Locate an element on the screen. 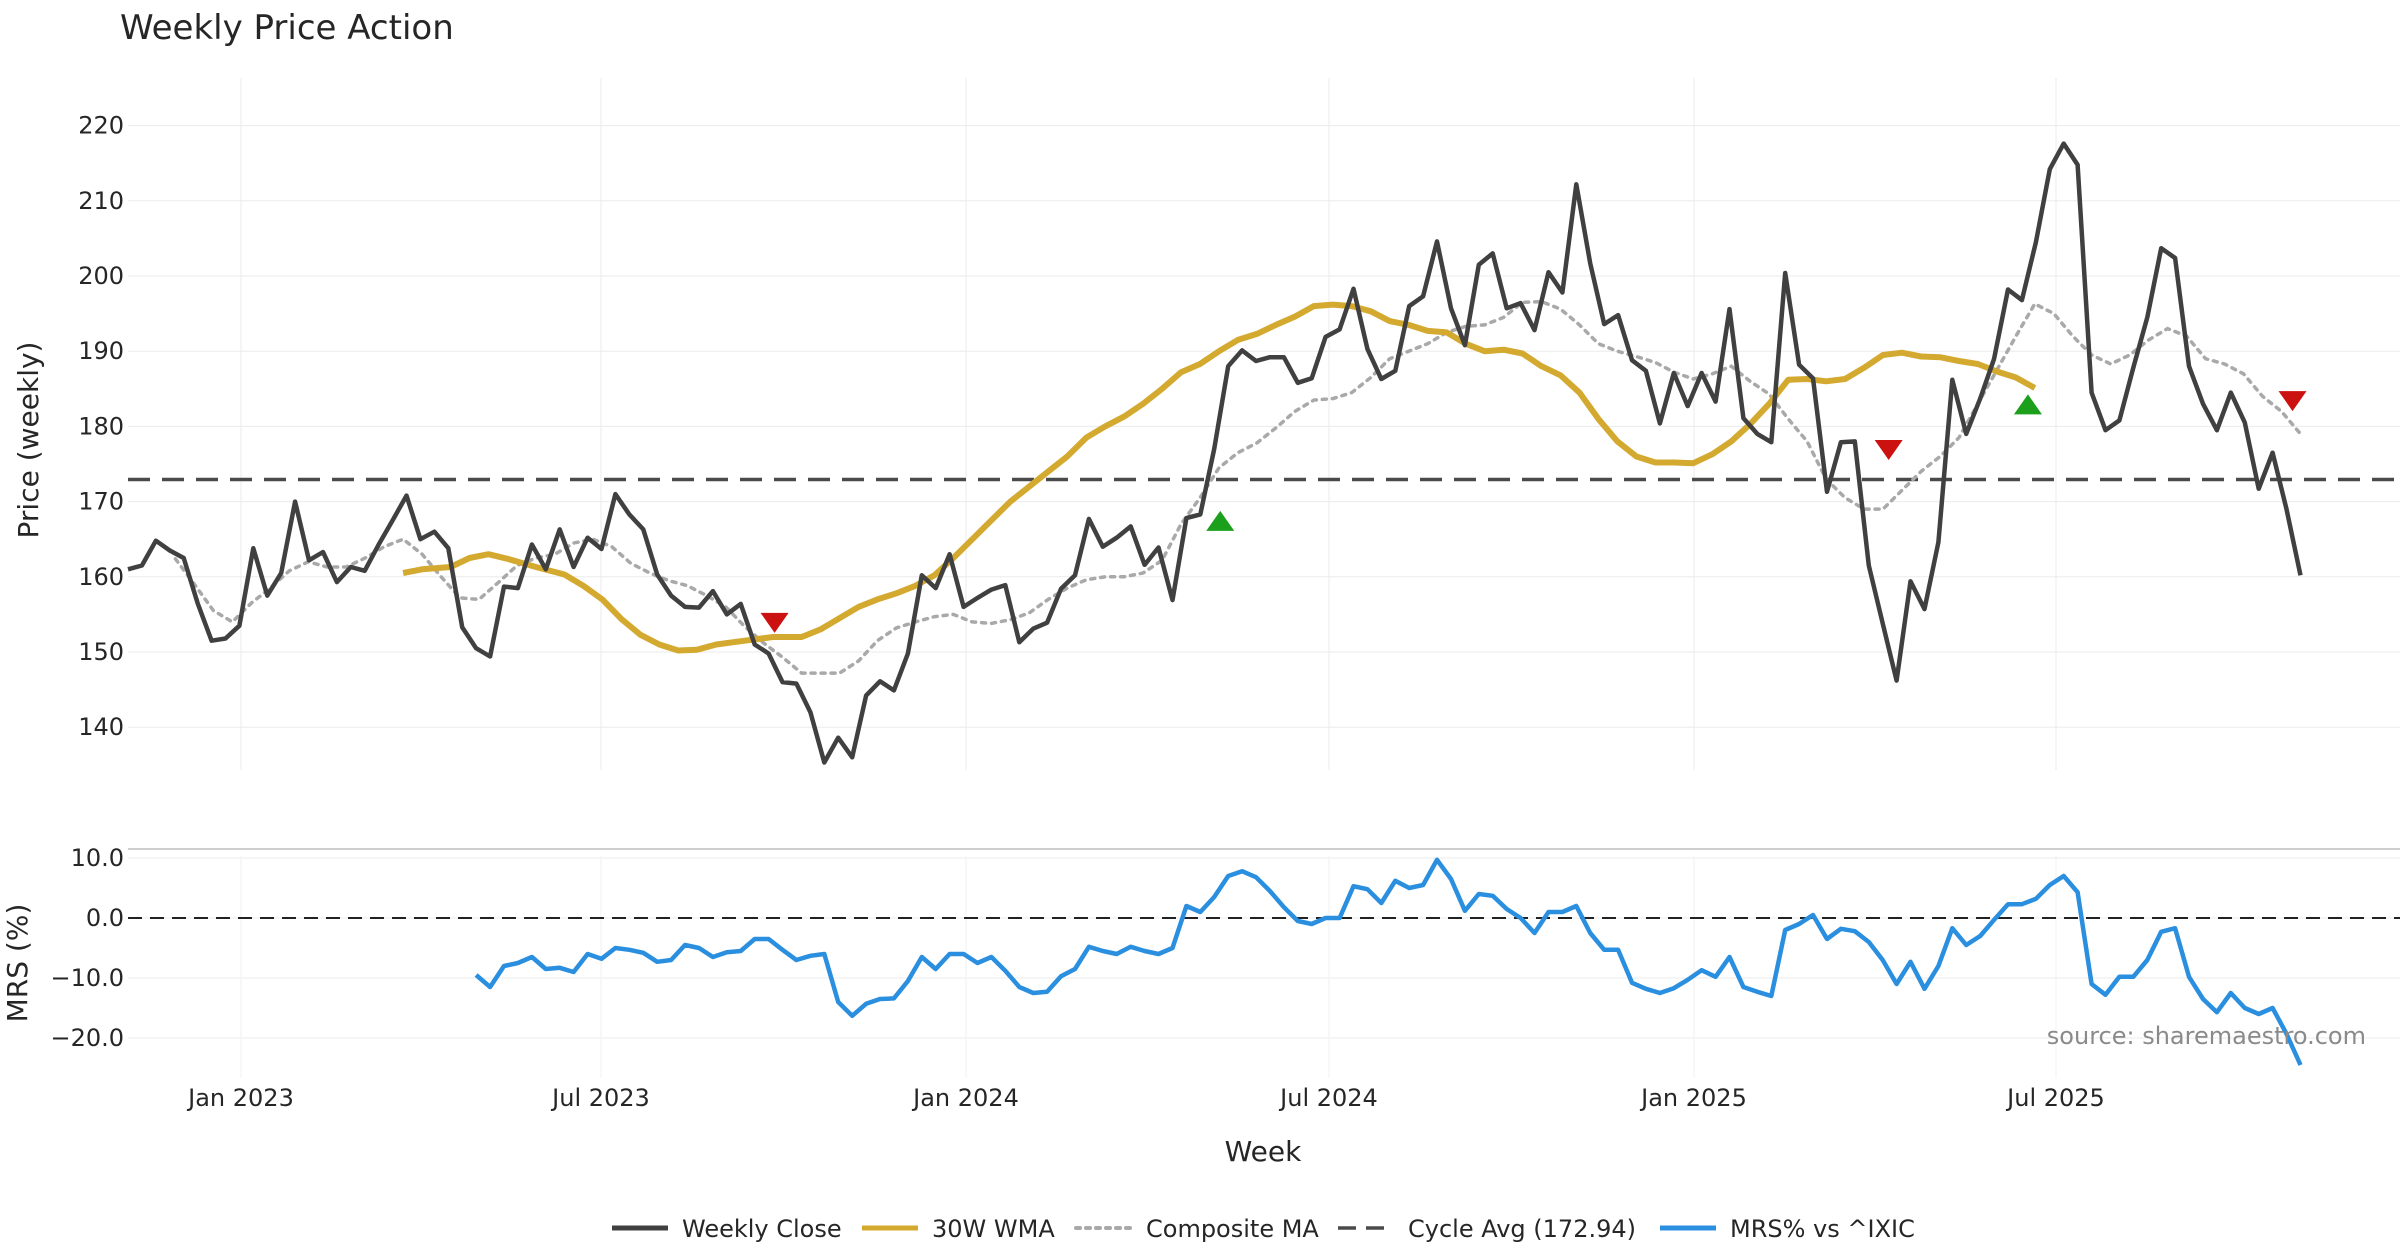  x-tick-label: Jul 2024 is located at coordinates (1328, 1098).